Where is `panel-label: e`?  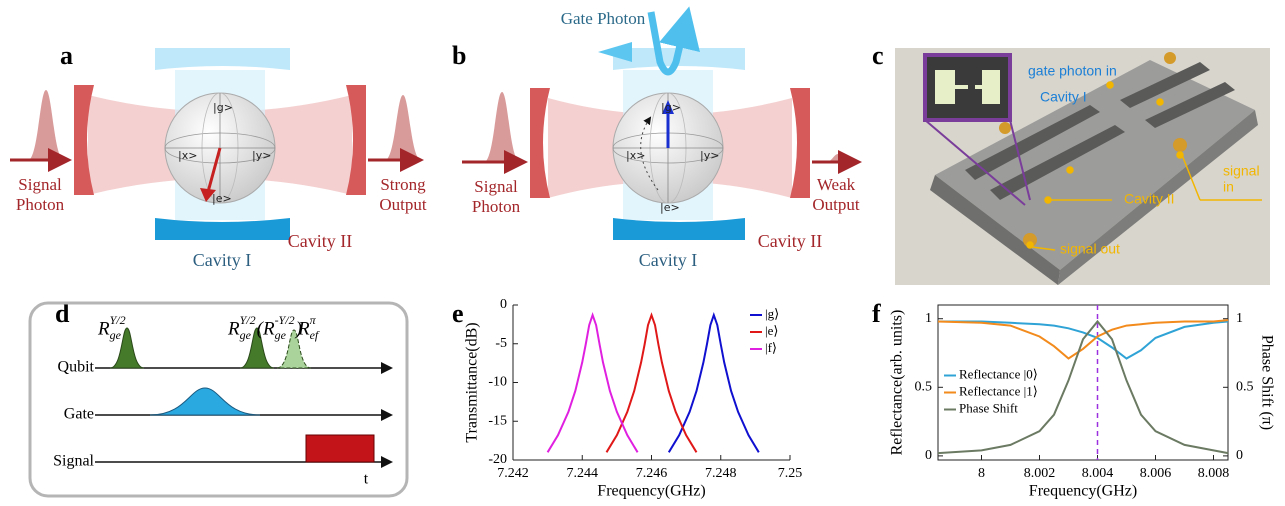 panel-label: e is located at coordinates (458, 313).